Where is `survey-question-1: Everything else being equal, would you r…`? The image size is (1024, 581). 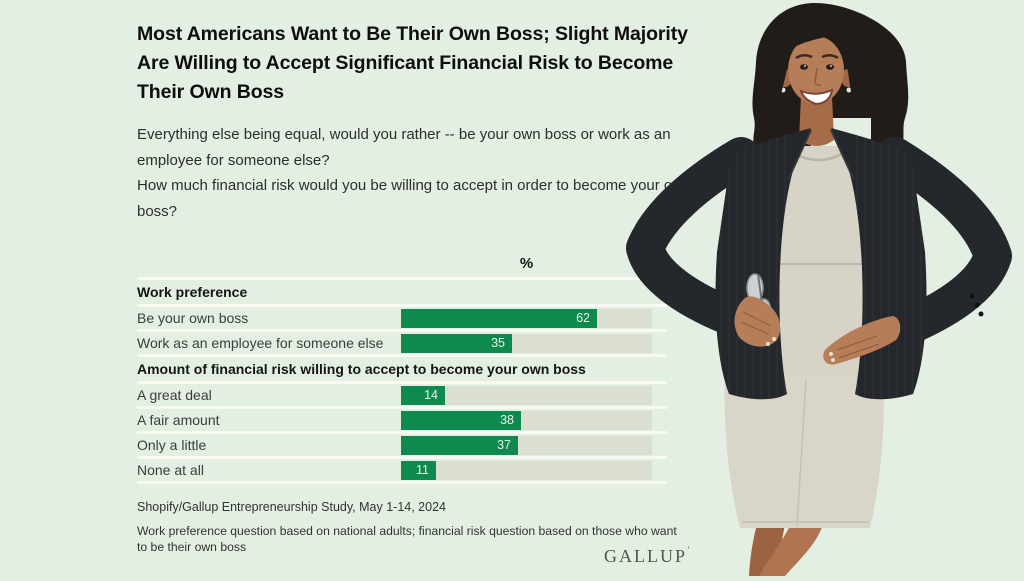
survey-question-1: Everything else being equal, would you r… is located at coordinates (404, 147).